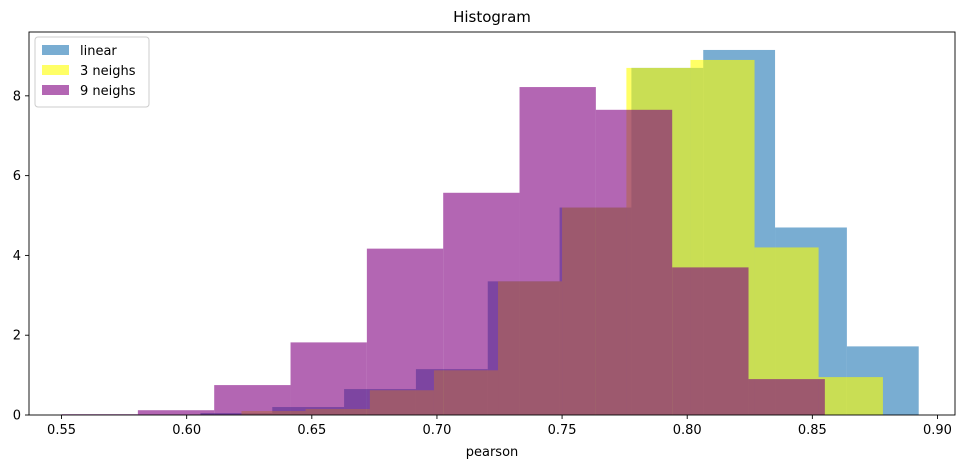 The height and width of the screenshot is (468, 968). I want to click on chart-title: Histogram, so click(492, 17).